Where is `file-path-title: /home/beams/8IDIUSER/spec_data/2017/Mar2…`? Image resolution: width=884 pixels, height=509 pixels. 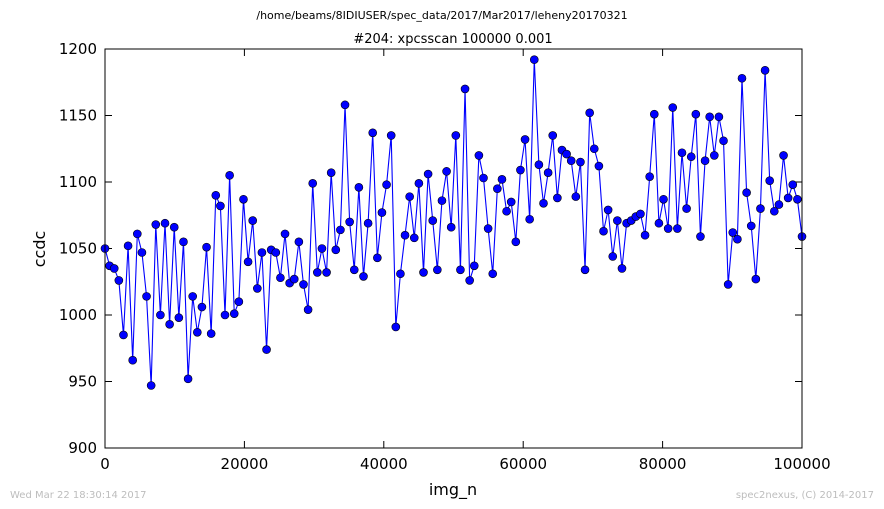
file-path-title: /home/beams/8IDIUSER/spec_data/2017/Mar2… is located at coordinates (441, 15).